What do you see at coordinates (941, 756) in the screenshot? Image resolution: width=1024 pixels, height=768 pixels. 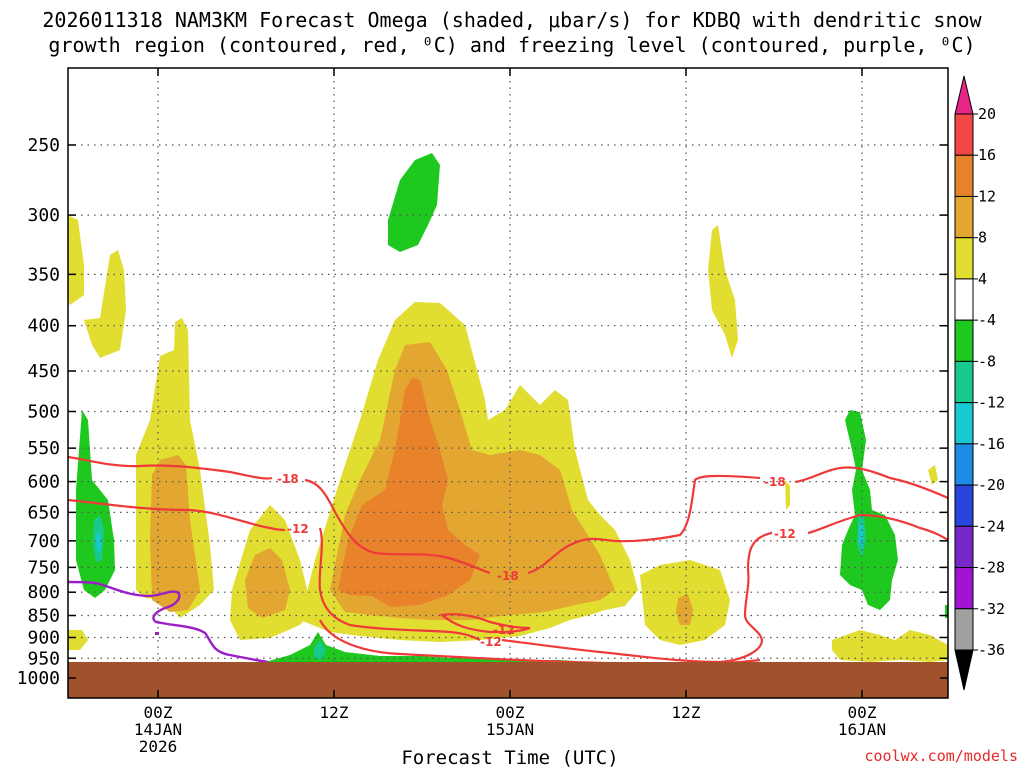 I see `credit-text: coolwx.com/models` at bounding box center [941, 756].